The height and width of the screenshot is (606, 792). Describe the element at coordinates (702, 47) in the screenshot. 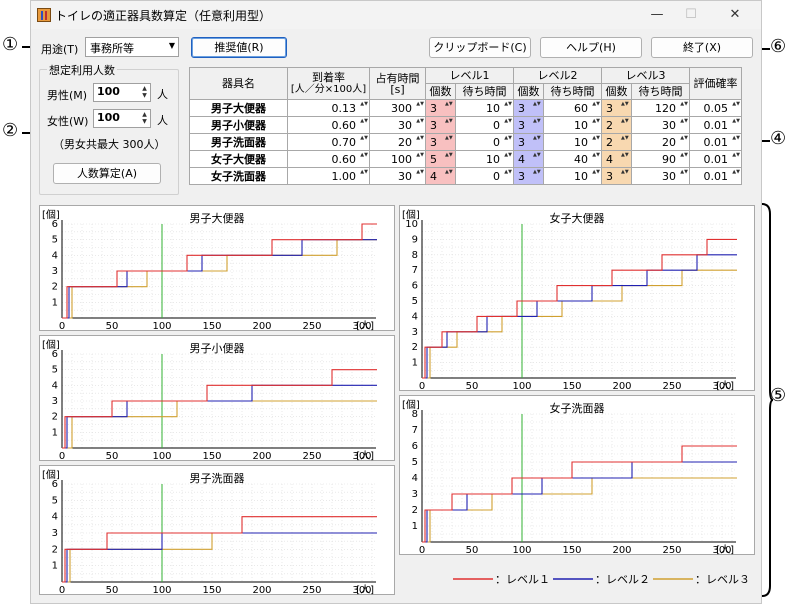

I see `exit-button: 終了(X)` at that location.